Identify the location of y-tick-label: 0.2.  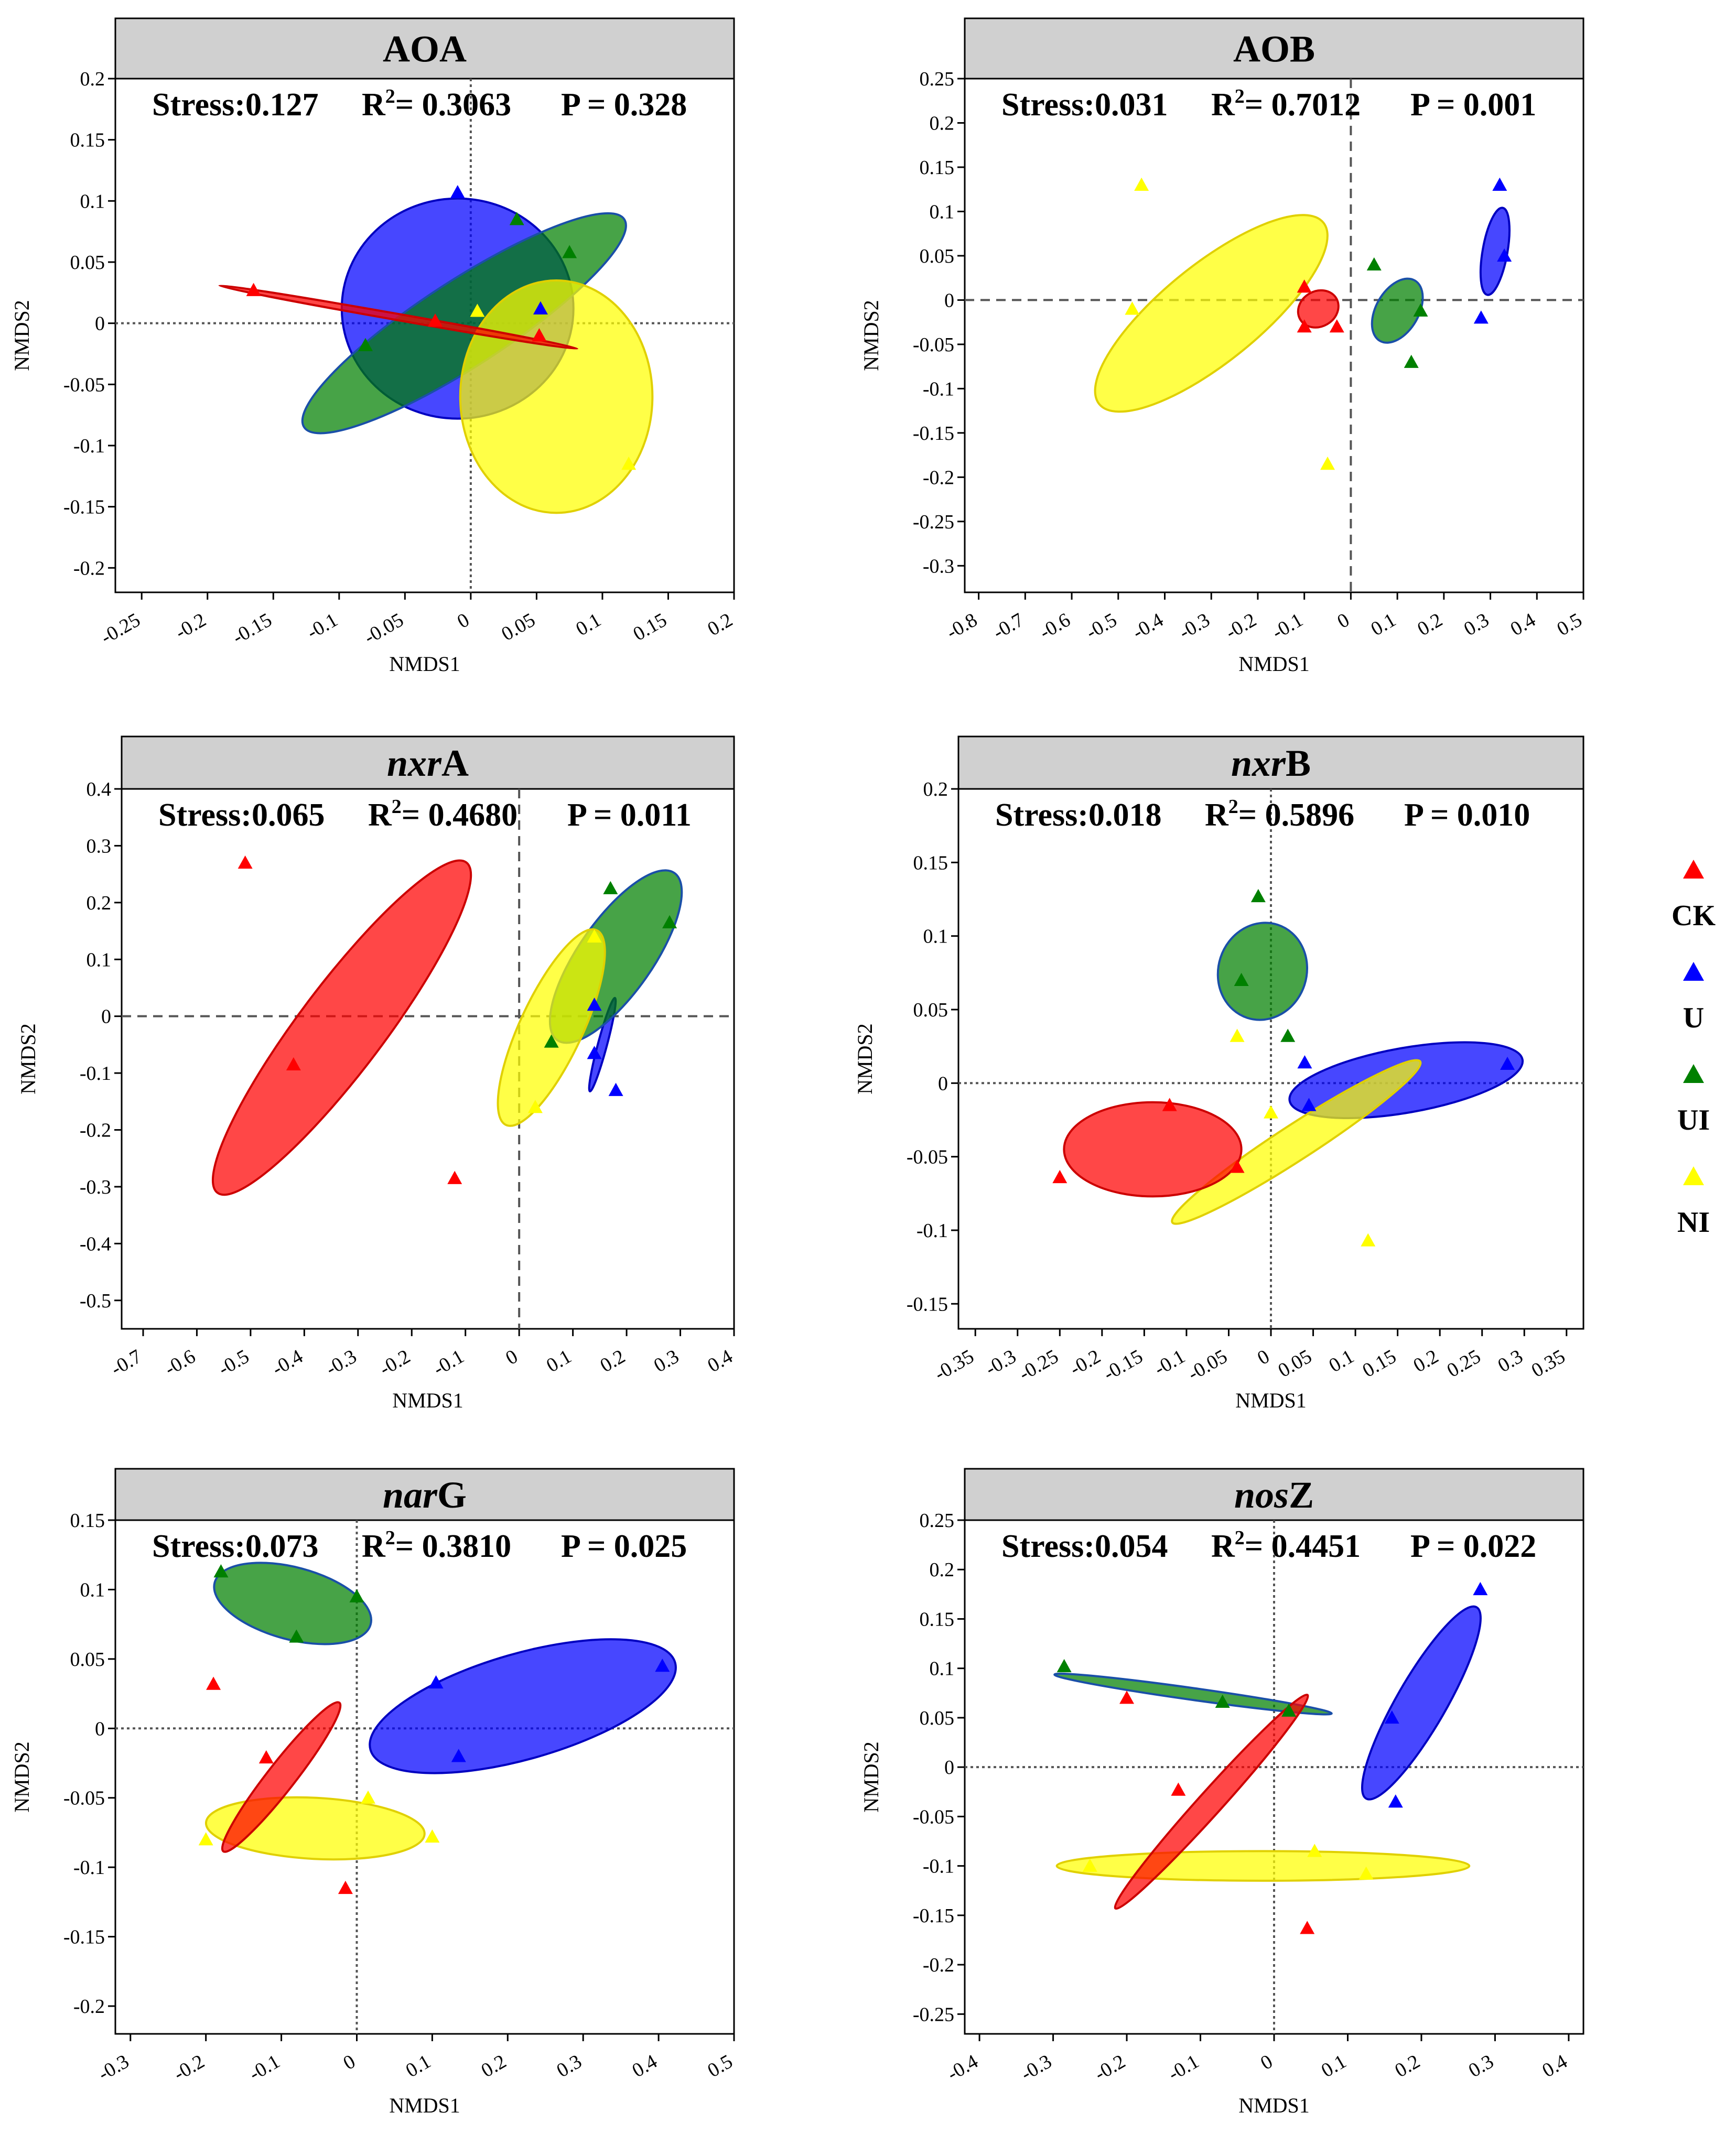
(100, 903).